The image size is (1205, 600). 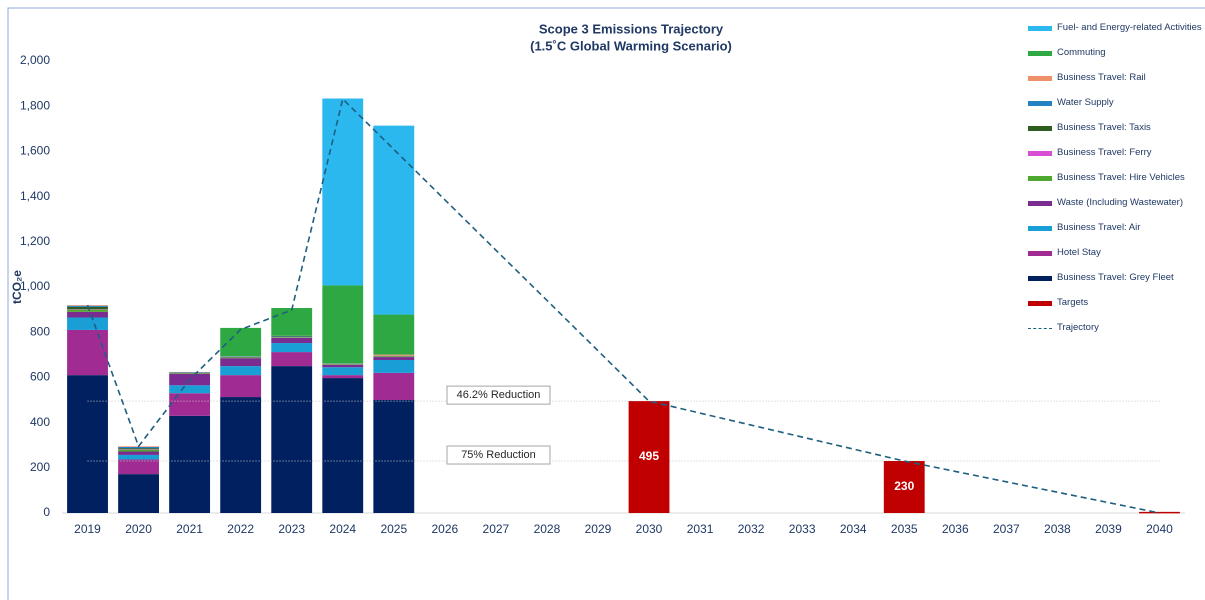 I want to click on x-tick-label: 2034, so click(x=853, y=529).